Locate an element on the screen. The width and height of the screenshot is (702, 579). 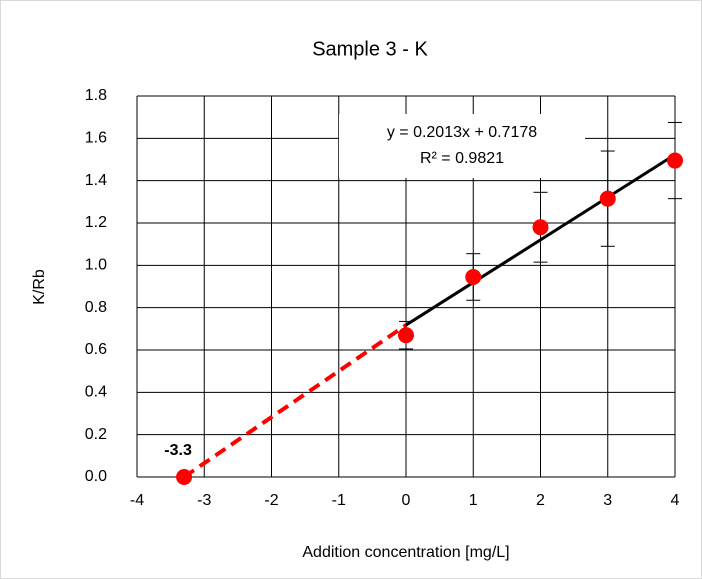
x-axis-label: Addition concentration [mg/L] is located at coordinates (405, 552).